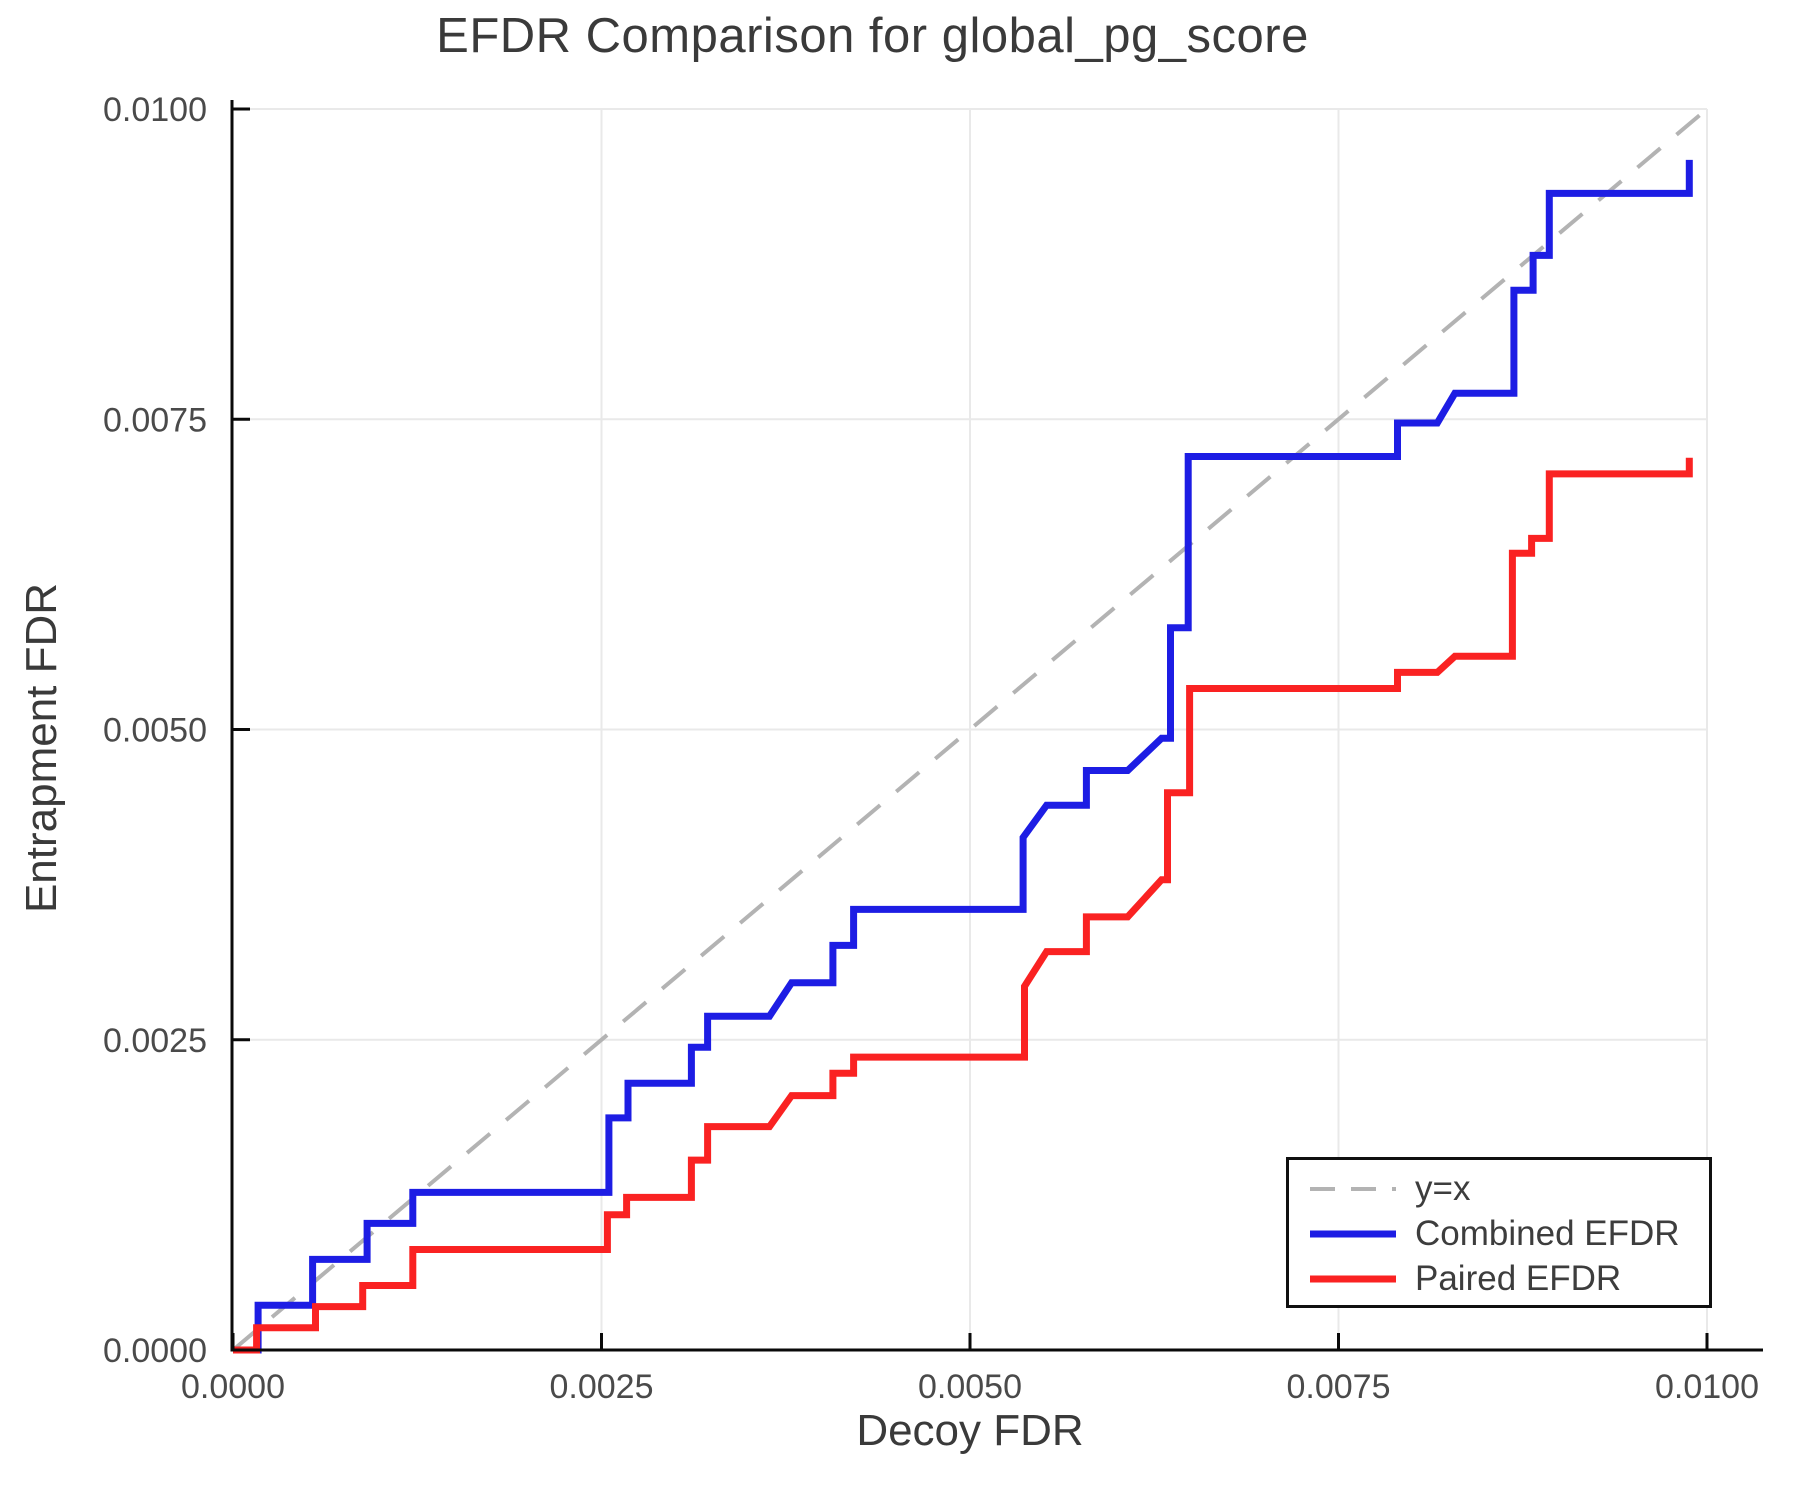  I want to click on y-tick-label: 0.0025, so click(155, 1041).